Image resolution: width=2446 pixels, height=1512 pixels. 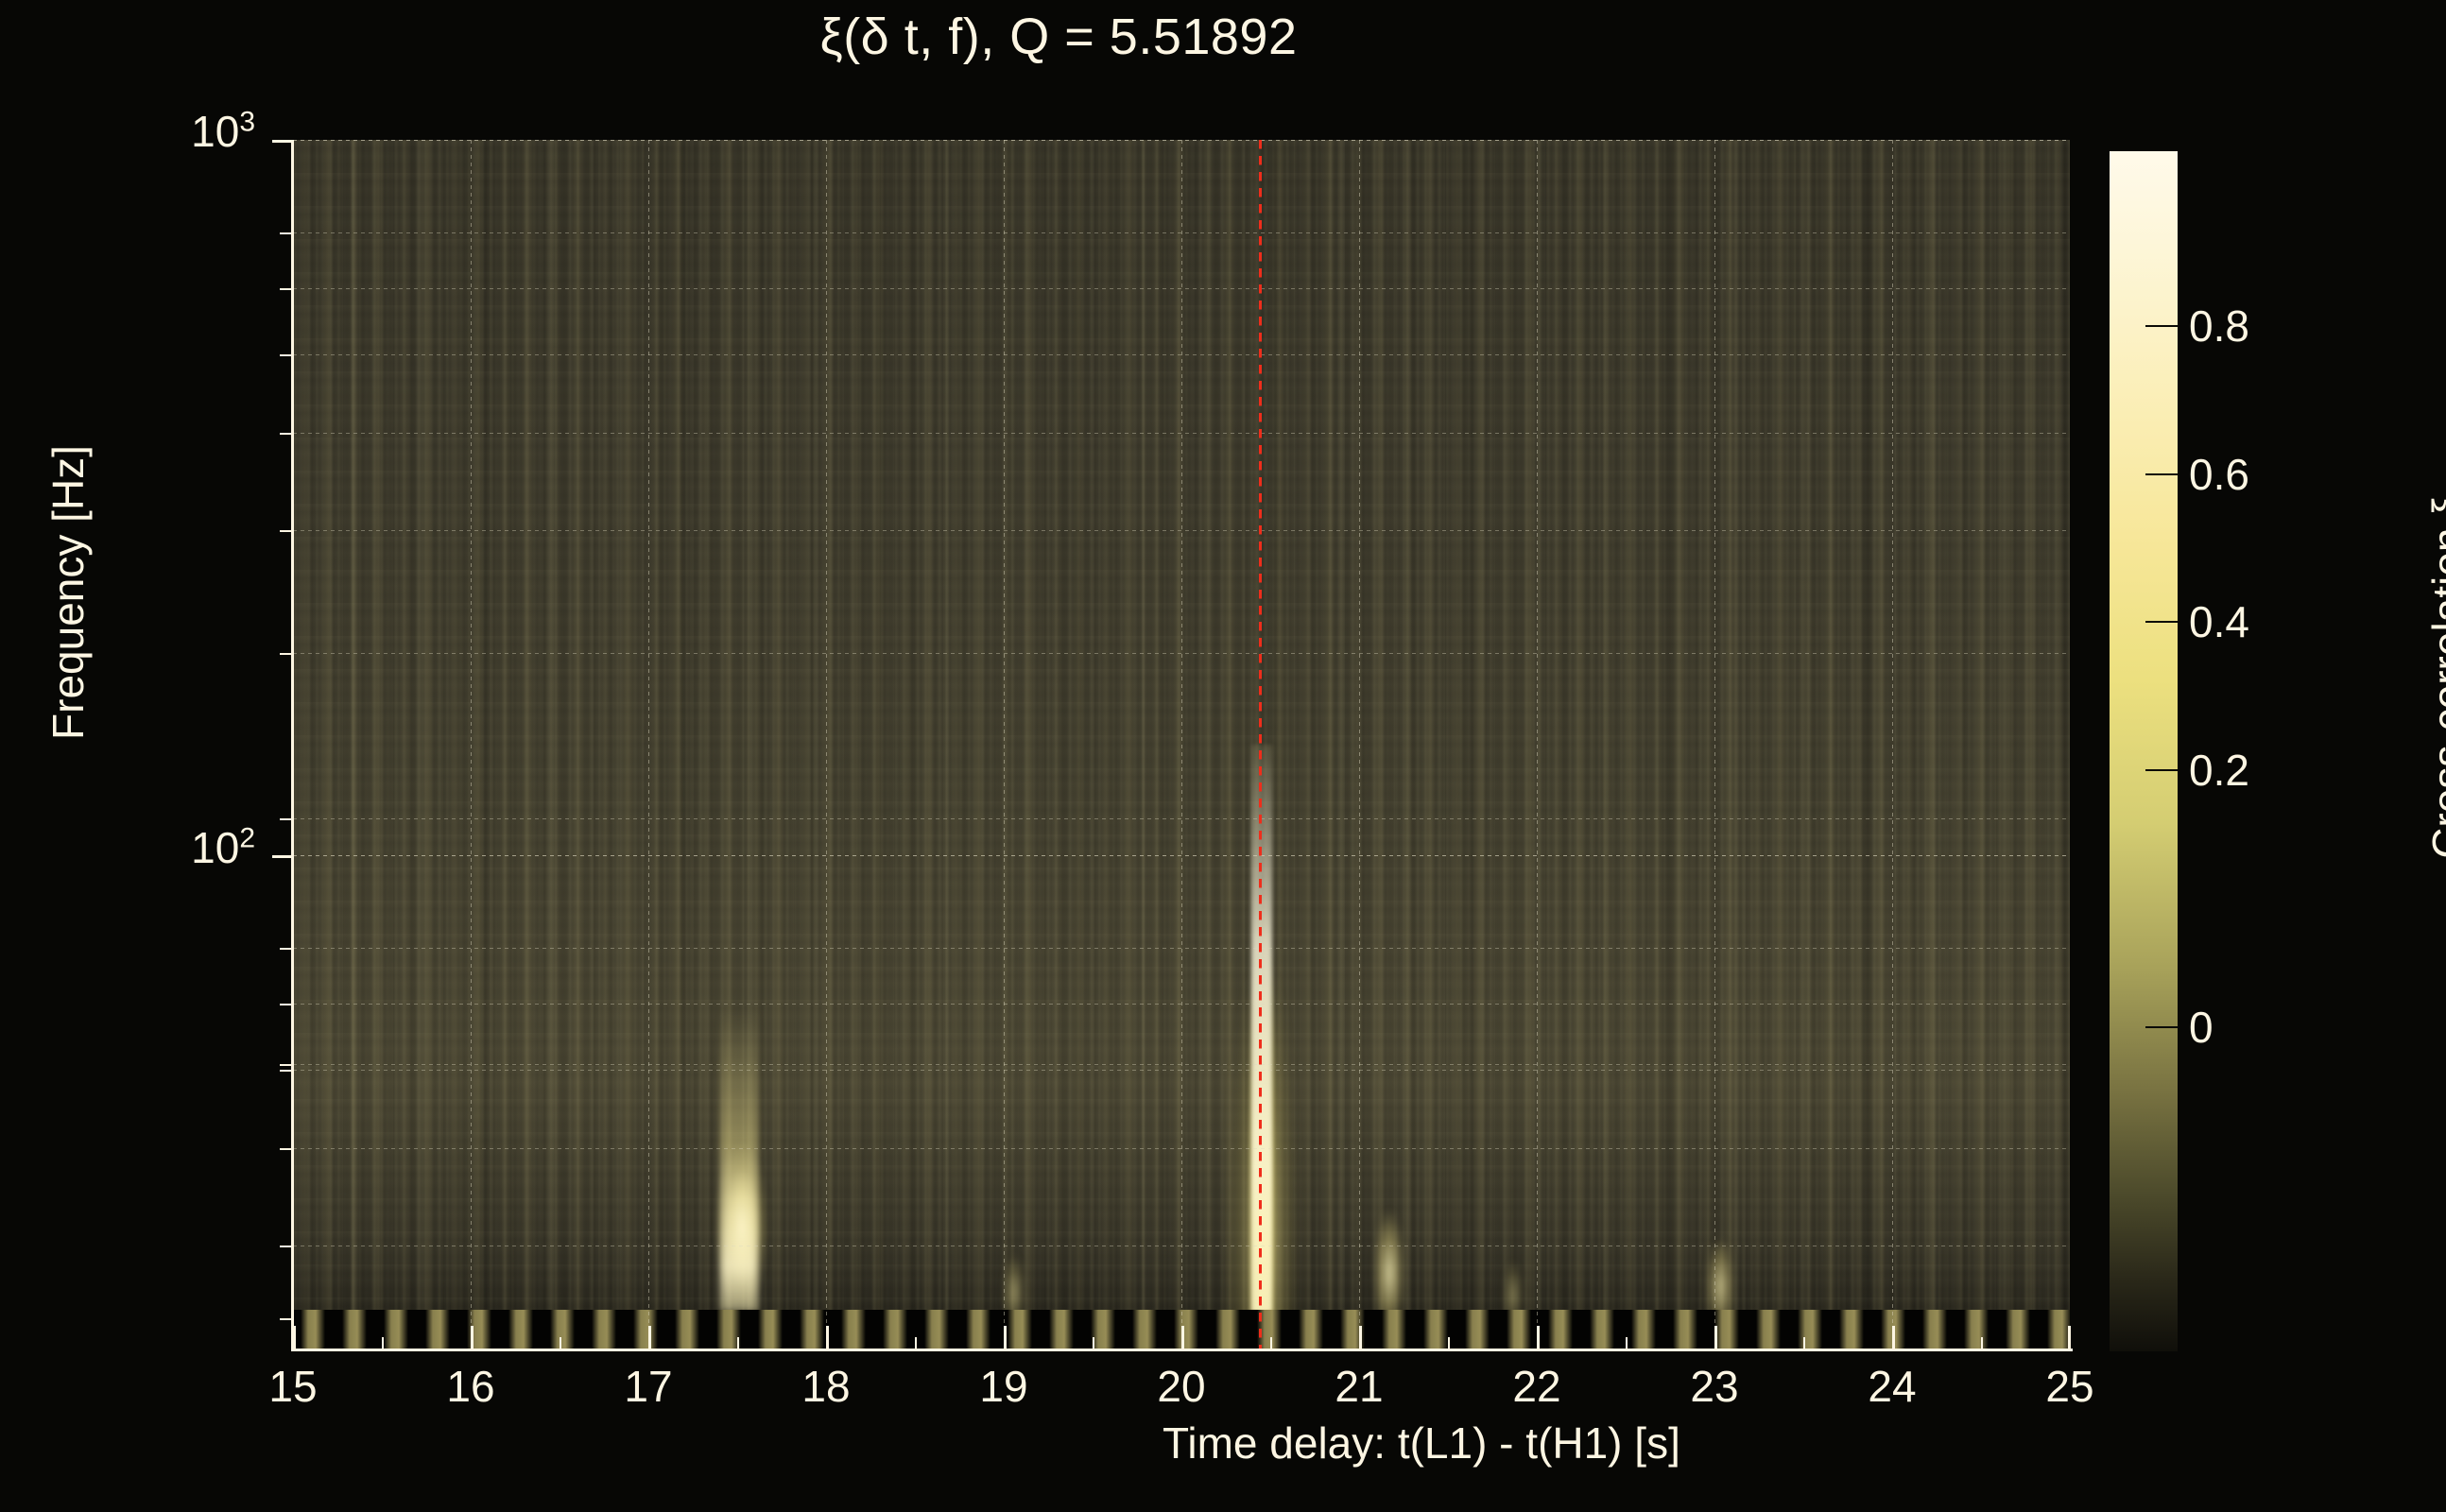 I want to click on x-tick-label-16: 16, so click(x=470, y=1386).